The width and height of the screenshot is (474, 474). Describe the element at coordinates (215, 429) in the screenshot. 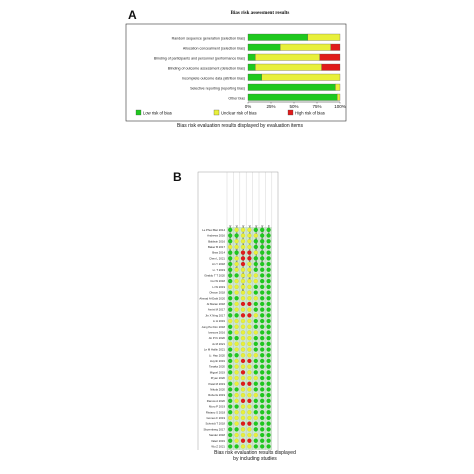

I see `study-label: Skorenberg 2017` at that location.